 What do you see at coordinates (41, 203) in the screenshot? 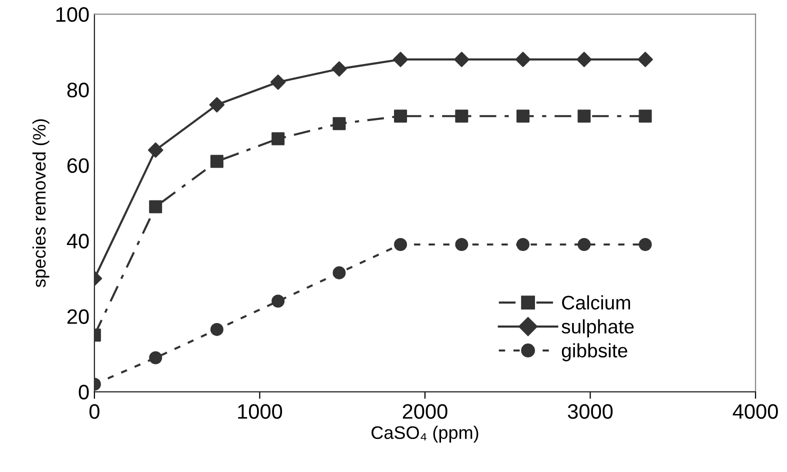
I see `y-axis-title: species removed (%)` at bounding box center [41, 203].